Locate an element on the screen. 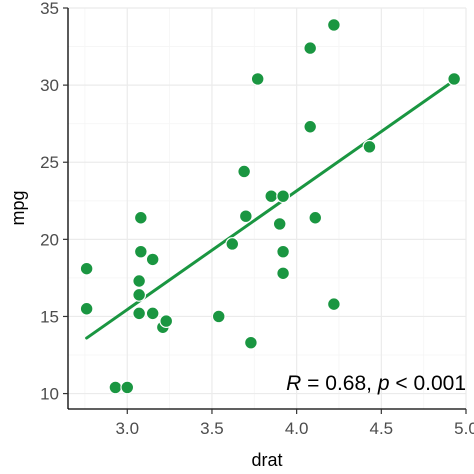 This screenshot has height=474, width=474. x-tick-label: 3.0 is located at coordinates (127, 428).